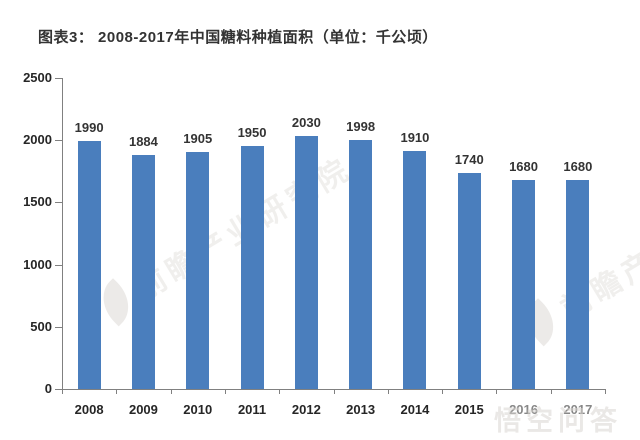 The image size is (640, 440). What do you see at coordinates (306, 262) in the screenshot?
I see `bar-2012` at bounding box center [306, 262].